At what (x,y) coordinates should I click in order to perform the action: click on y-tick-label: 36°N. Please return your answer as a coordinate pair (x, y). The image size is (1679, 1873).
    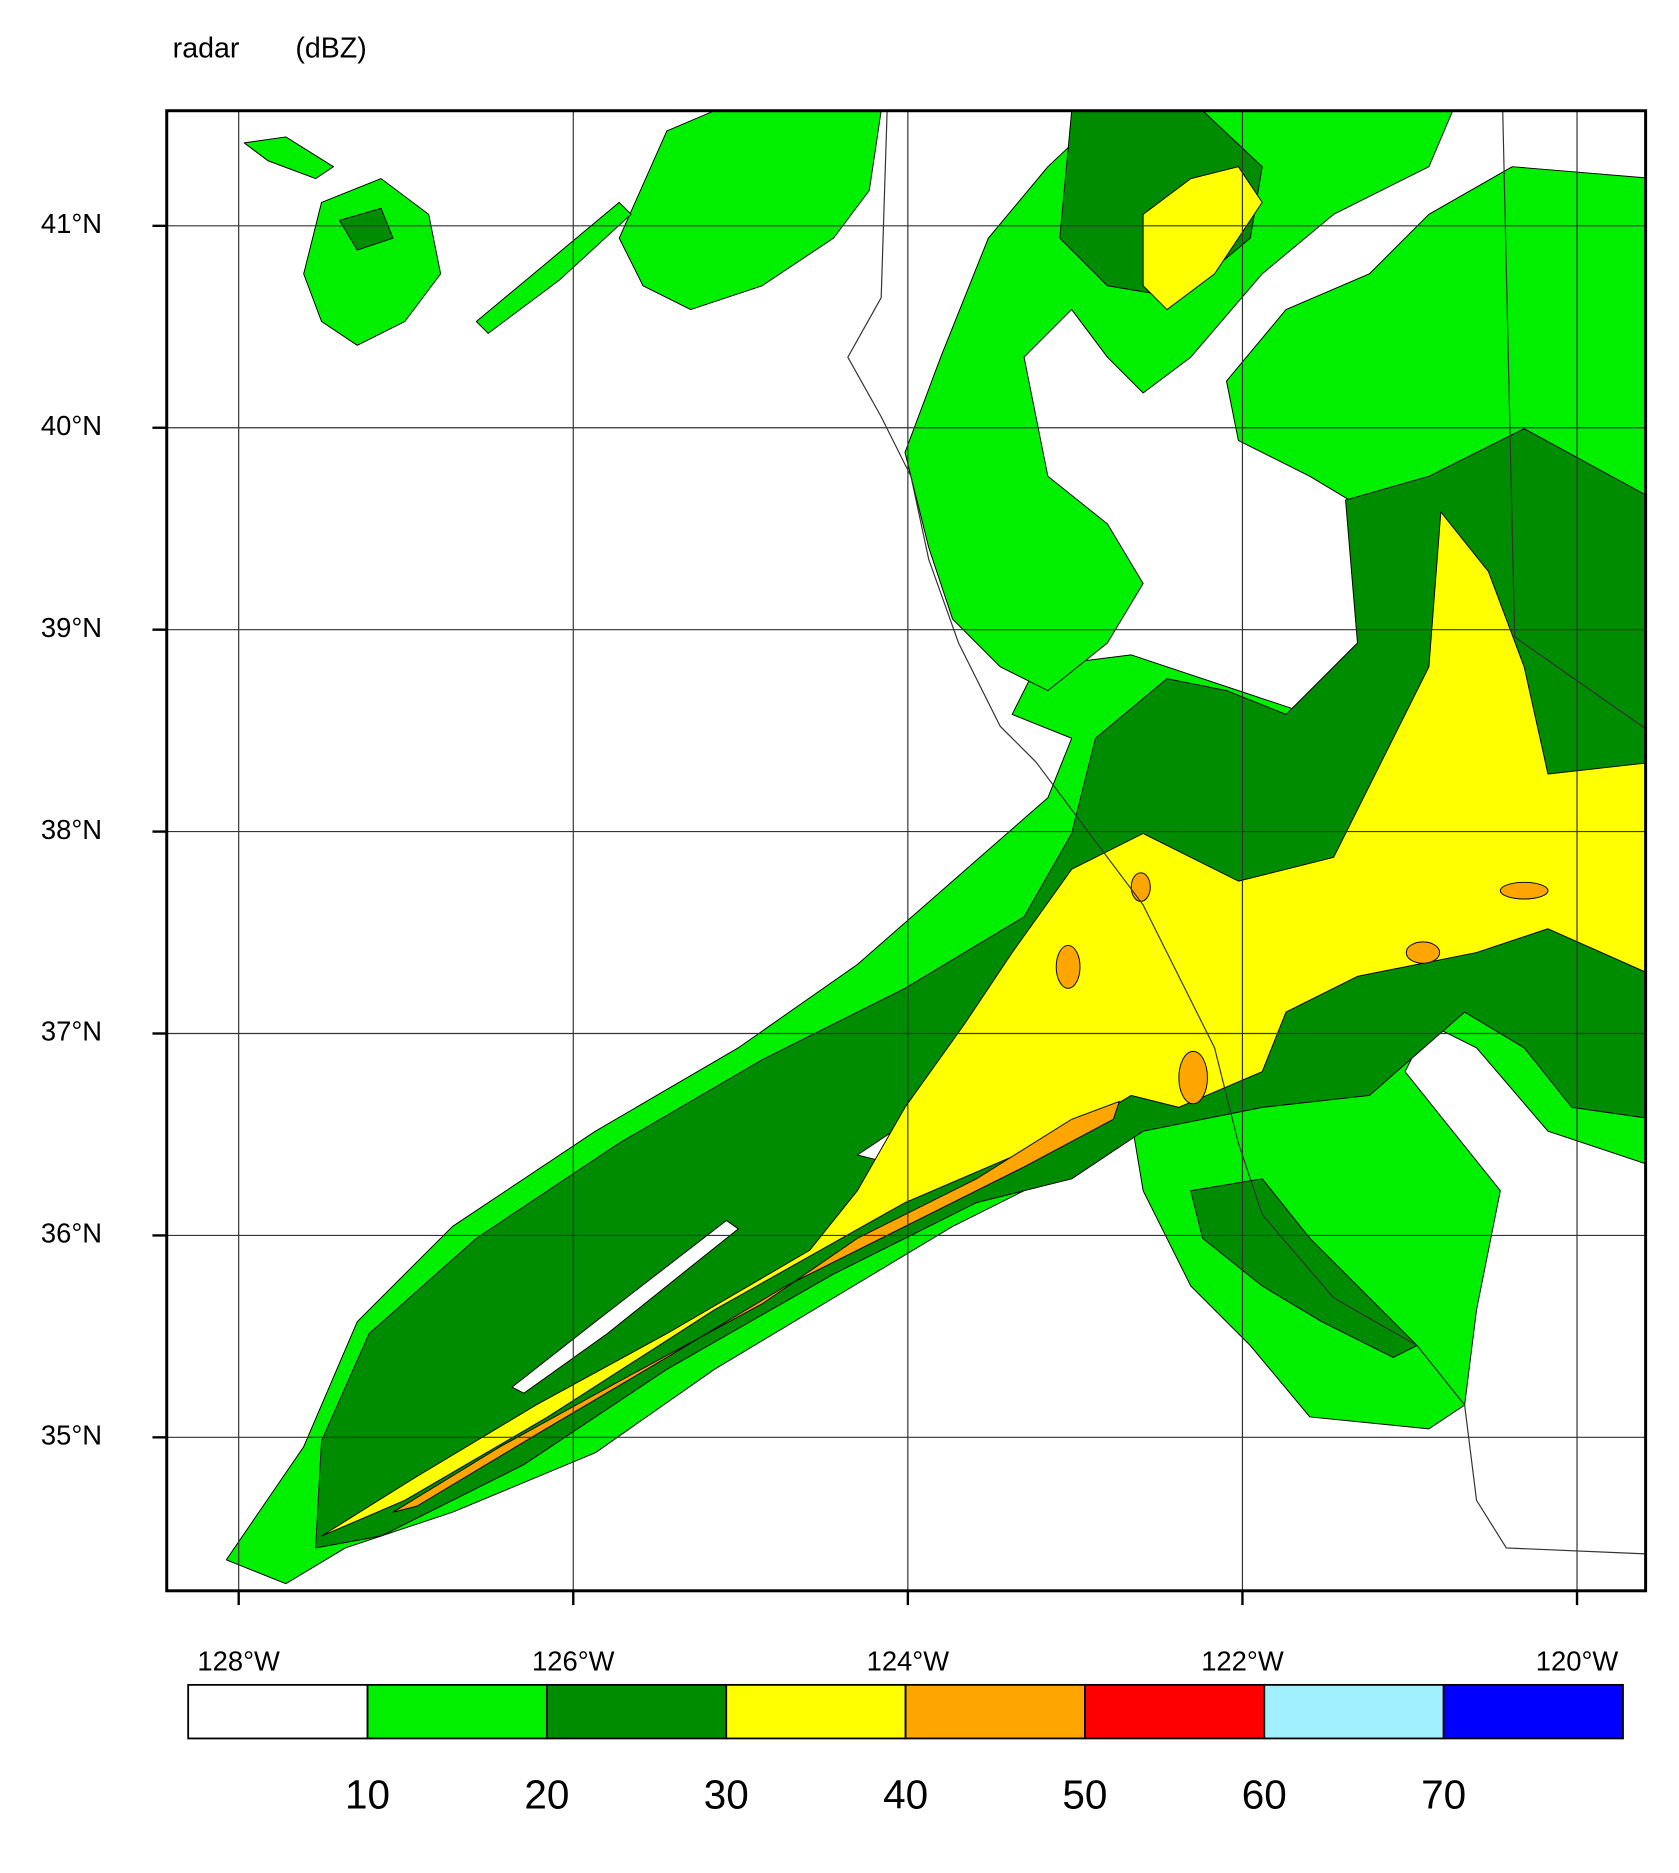
    Looking at the image, I should click on (71, 1233).